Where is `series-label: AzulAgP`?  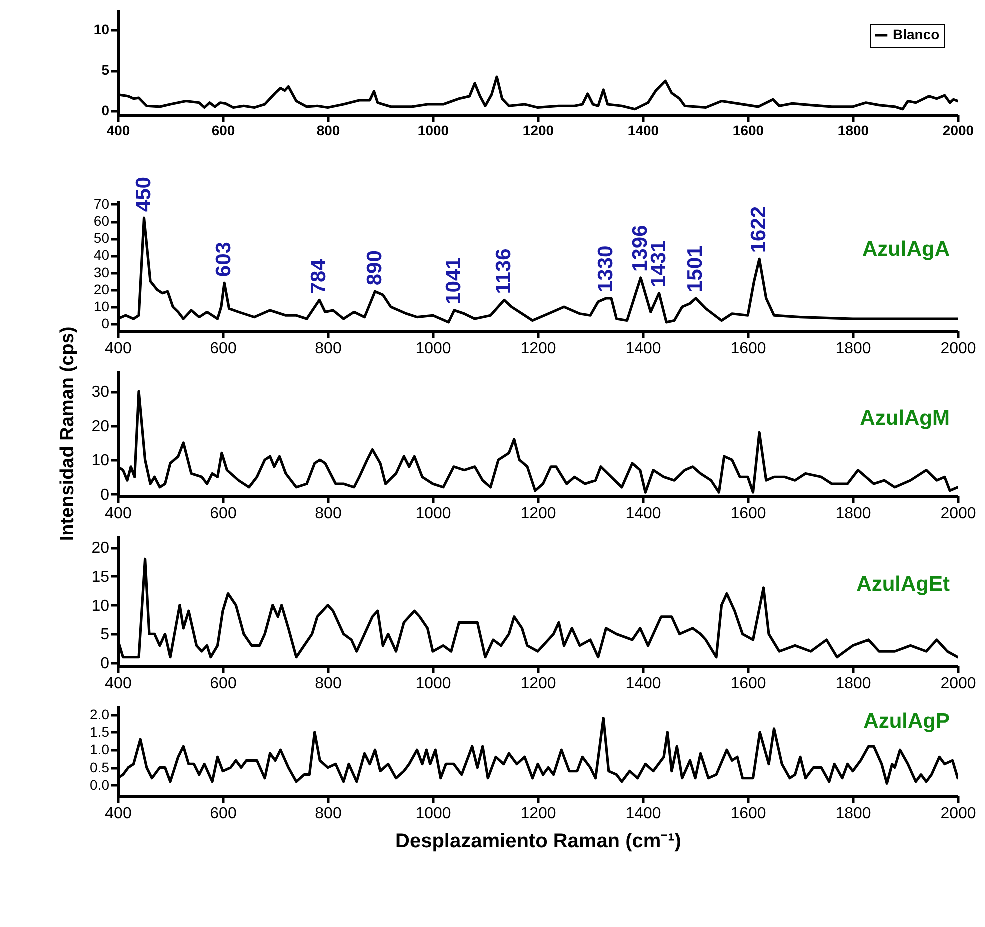 series-label: AzulAgP is located at coordinates (907, 721).